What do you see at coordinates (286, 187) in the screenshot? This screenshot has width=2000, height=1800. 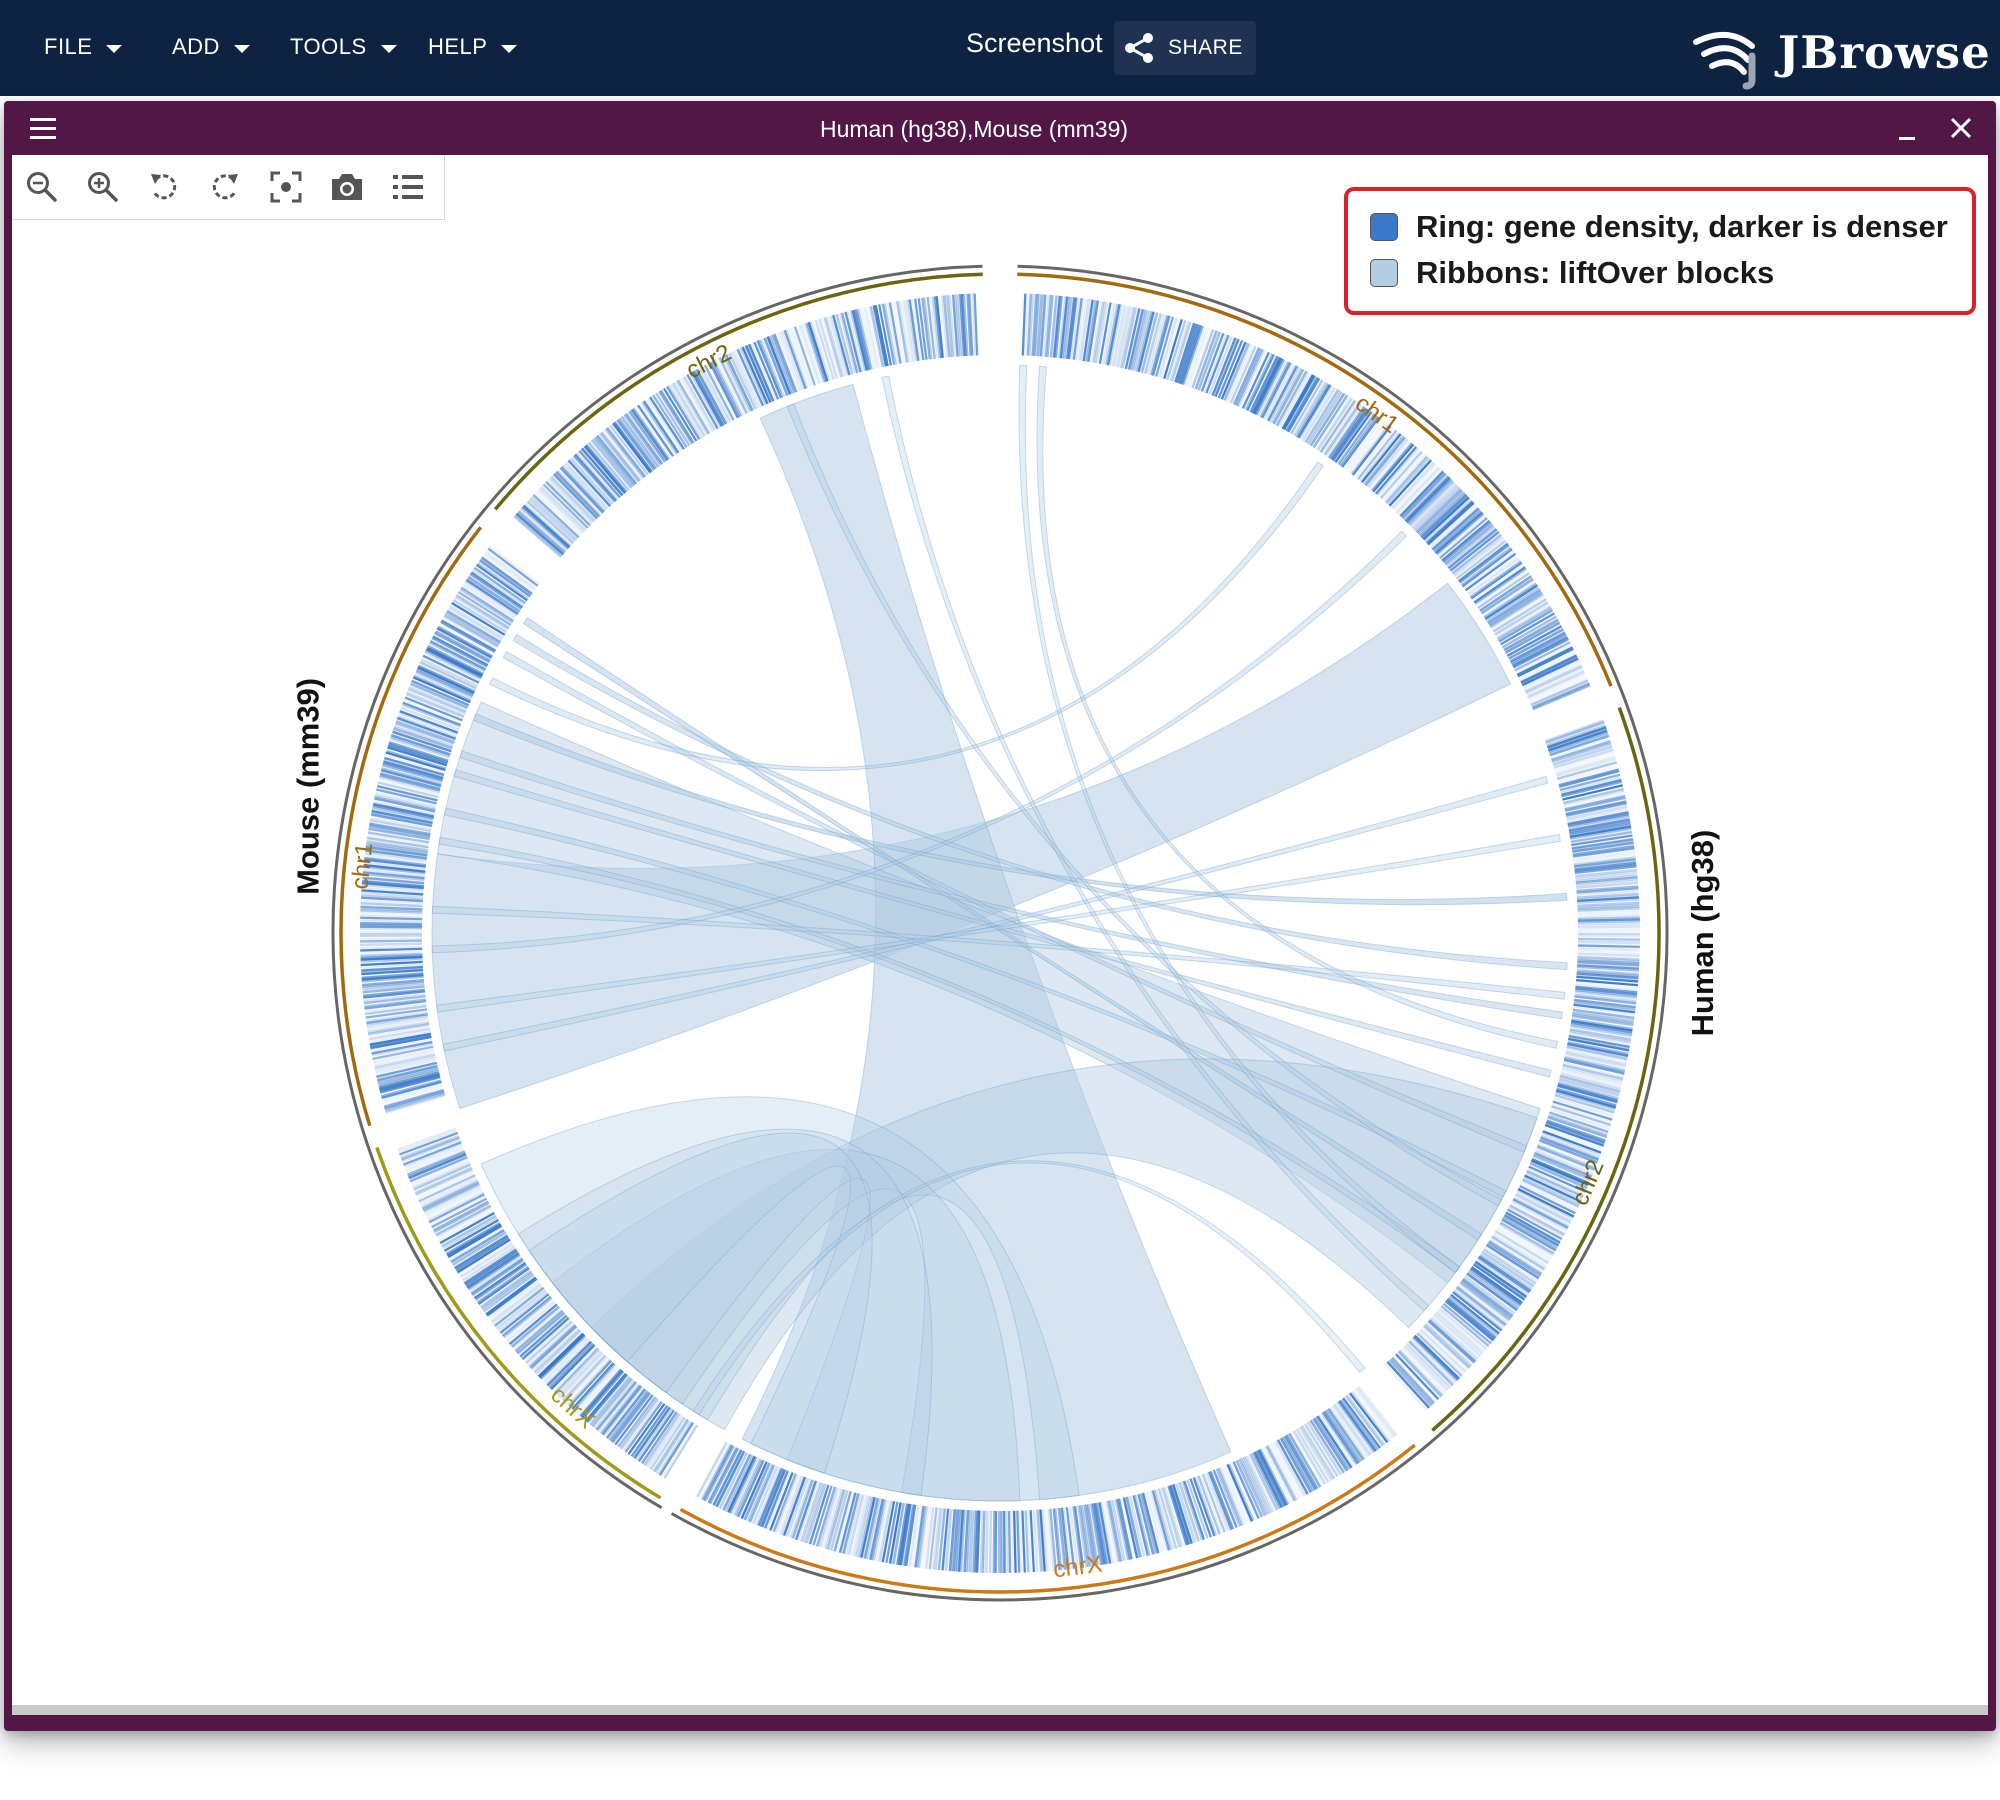 I see `fit-to-view-button` at bounding box center [286, 187].